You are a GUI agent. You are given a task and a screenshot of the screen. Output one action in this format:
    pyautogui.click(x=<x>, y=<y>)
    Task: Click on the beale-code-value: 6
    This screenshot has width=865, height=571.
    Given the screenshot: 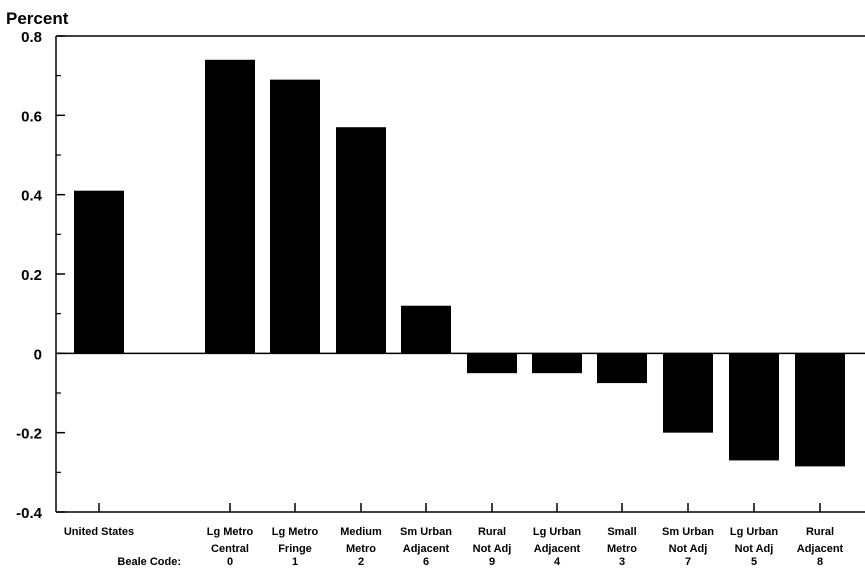 What is the action you would take?
    pyautogui.click(x=426, y=562)
    